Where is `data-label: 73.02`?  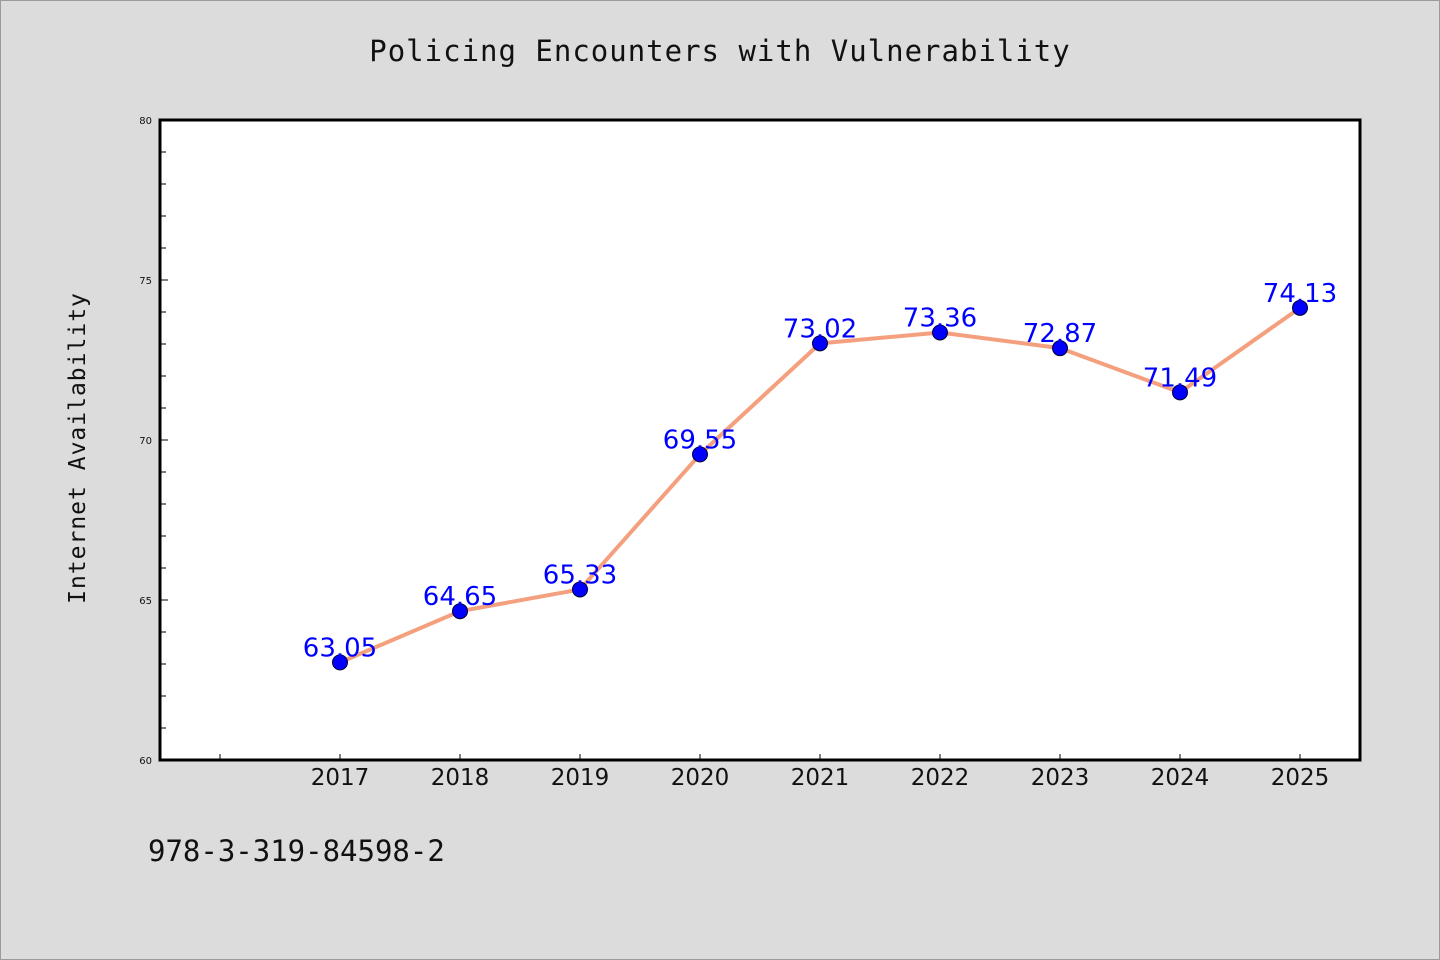 data-label: 73.02 is located at coordinates (820, 329).